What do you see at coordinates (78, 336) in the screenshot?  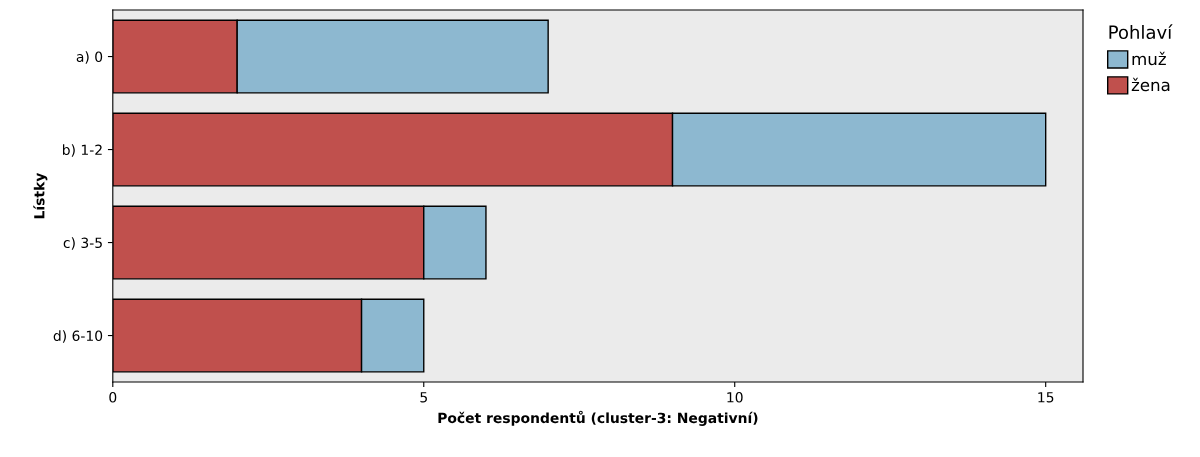 I see `y-tick-label: d) 6-10` at bounding box center [78, 336].